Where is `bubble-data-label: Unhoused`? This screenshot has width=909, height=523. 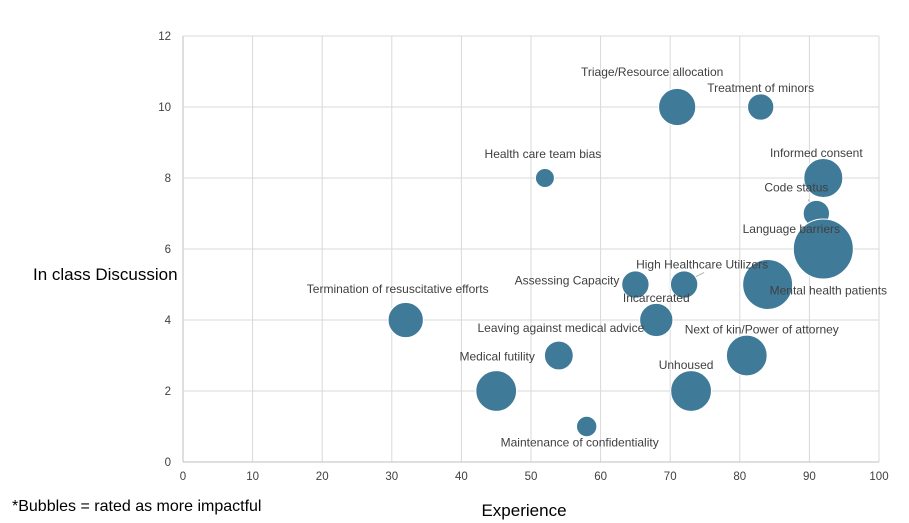 bubble-data-label: Unhoused is located at coordinates (686, 365).